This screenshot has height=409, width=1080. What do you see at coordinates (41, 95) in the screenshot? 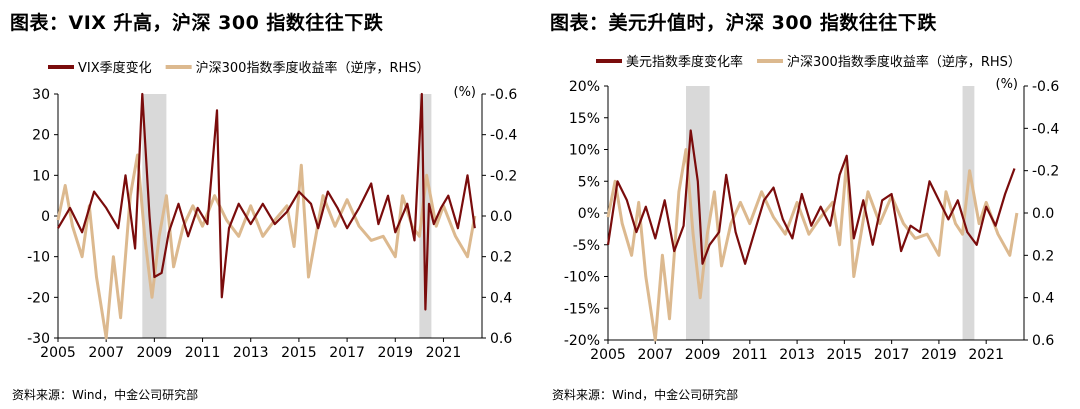
I see `y-tick-label: 30` at bounding box center [41, 95].